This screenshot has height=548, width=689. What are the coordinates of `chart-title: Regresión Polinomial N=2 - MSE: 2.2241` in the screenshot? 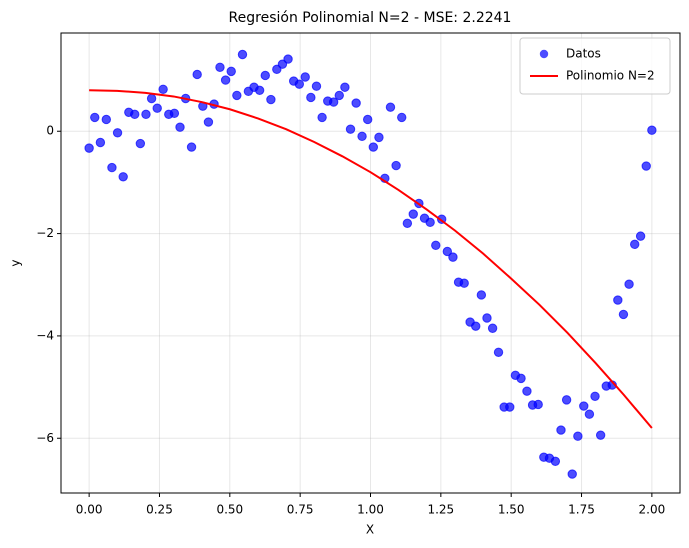 It's located at (370, 18).